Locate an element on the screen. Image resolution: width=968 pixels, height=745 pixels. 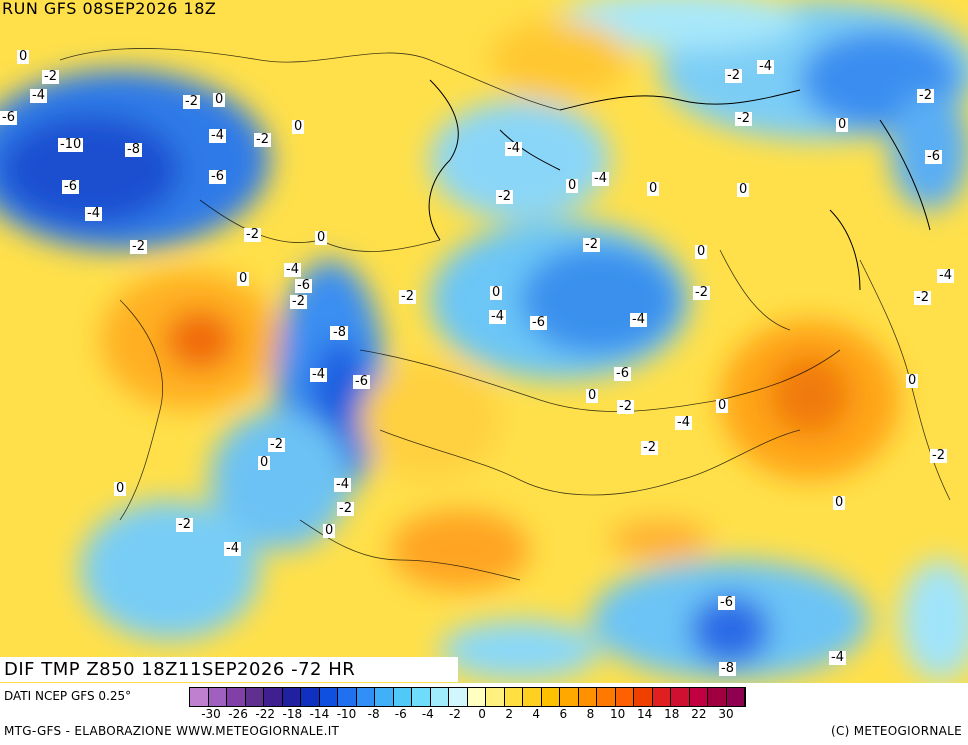
color-scale-tick-label: -30 is located at coordinates (211, 714).